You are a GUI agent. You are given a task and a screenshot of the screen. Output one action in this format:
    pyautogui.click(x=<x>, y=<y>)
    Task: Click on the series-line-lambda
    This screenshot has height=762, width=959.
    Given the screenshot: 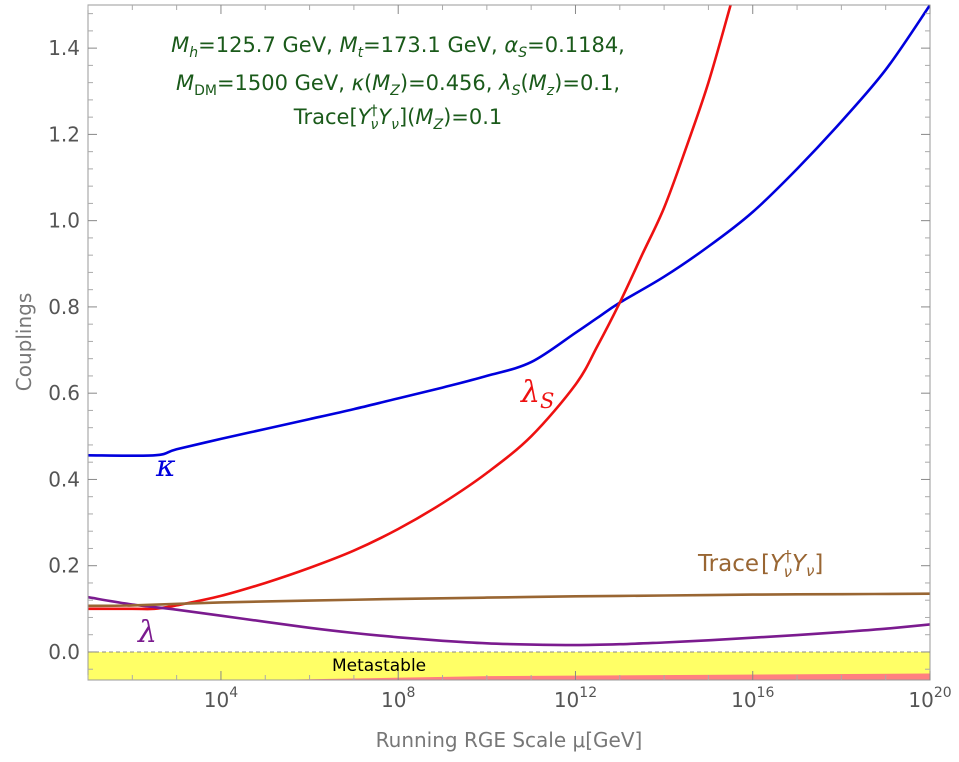 What is the action you would take?
    pyautogui.click(x=509, y=621)
    